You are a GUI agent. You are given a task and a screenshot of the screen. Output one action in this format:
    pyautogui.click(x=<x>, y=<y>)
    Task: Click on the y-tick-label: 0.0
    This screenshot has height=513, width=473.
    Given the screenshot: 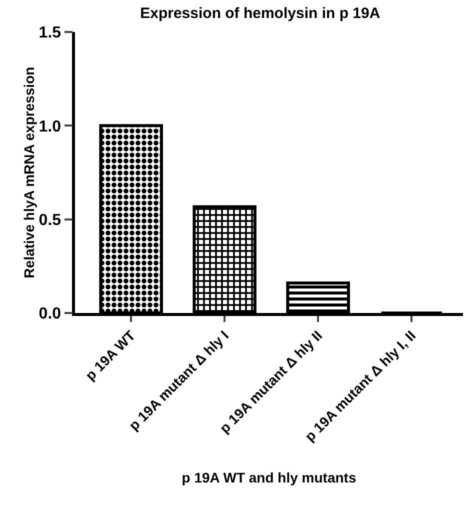 What is the action you would take?
    pyautogui.click(x=50, y=314)
    